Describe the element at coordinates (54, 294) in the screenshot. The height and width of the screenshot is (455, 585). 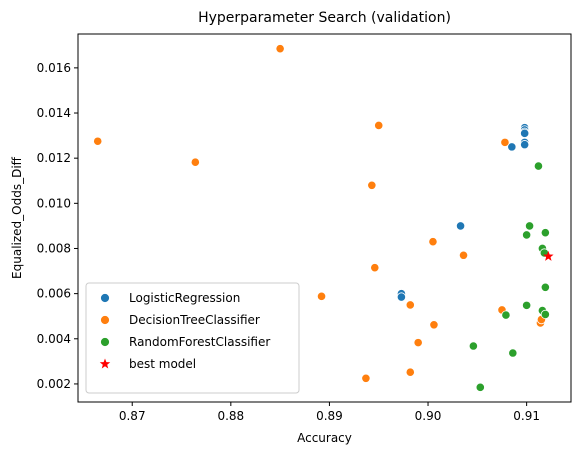
I see `y-tick-label: 0.006` at that location.